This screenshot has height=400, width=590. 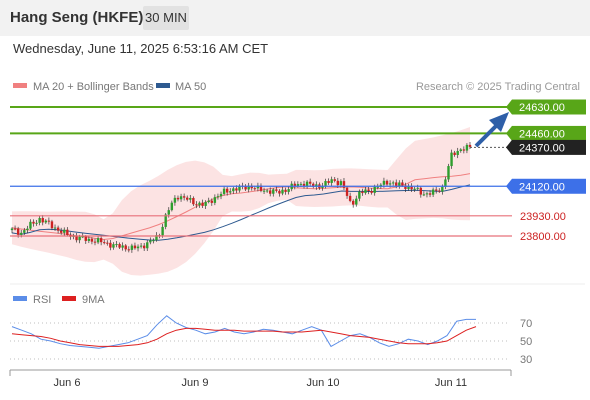 I want to click on rsi-tick-label: 30, so click(x=526, y=360).